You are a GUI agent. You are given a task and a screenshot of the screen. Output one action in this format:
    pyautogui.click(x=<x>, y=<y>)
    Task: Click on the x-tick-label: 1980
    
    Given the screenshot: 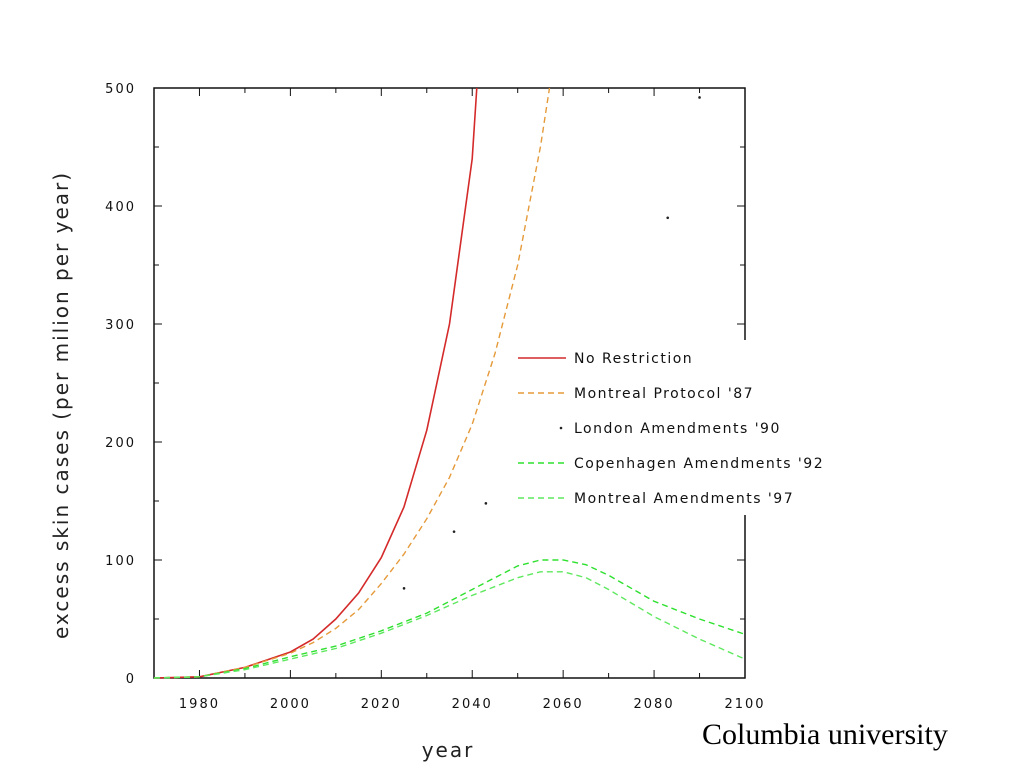 What is the action you would take?
    pyautogui.click(x=199, y=704)
    